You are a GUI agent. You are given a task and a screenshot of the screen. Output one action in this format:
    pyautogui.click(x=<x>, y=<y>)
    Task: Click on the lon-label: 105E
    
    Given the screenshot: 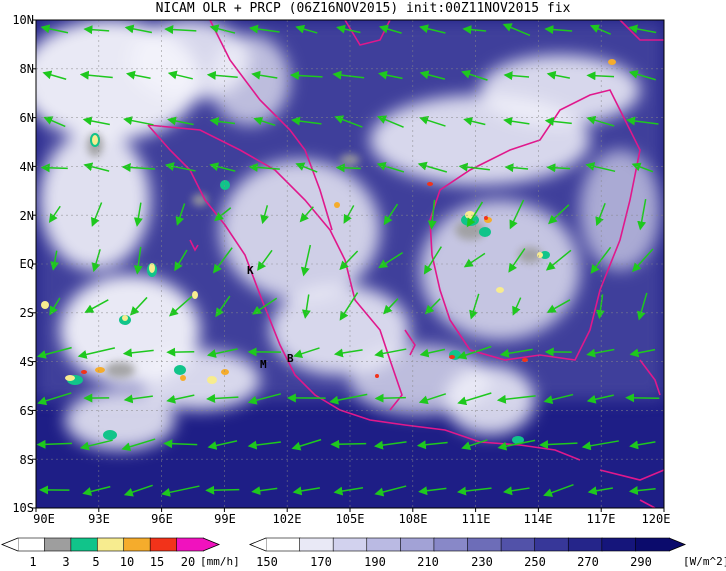 What is the action you would take?
    pyautogui.click(x=350, y=519)
    